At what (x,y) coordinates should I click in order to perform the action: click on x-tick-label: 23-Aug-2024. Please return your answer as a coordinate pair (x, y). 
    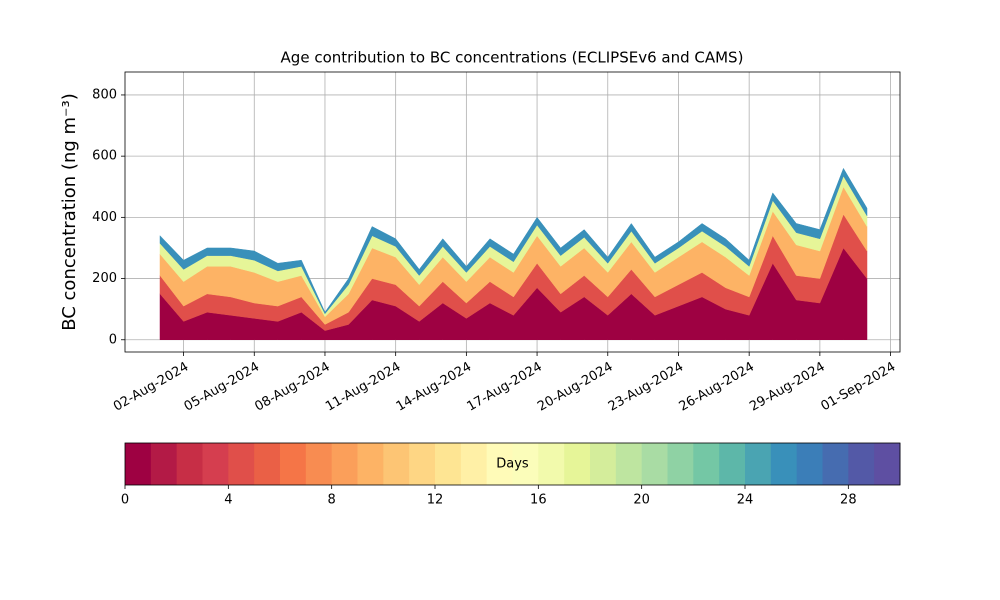
    Looking at the image, I should click on (646, 387).